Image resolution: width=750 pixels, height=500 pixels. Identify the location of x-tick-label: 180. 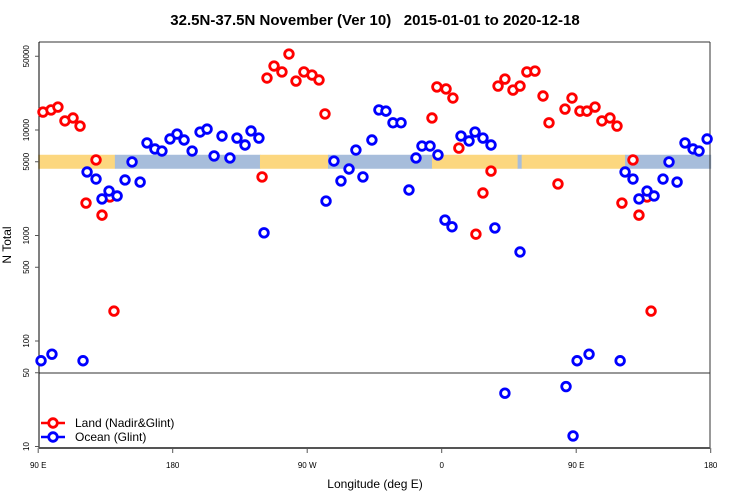
(711, 465).